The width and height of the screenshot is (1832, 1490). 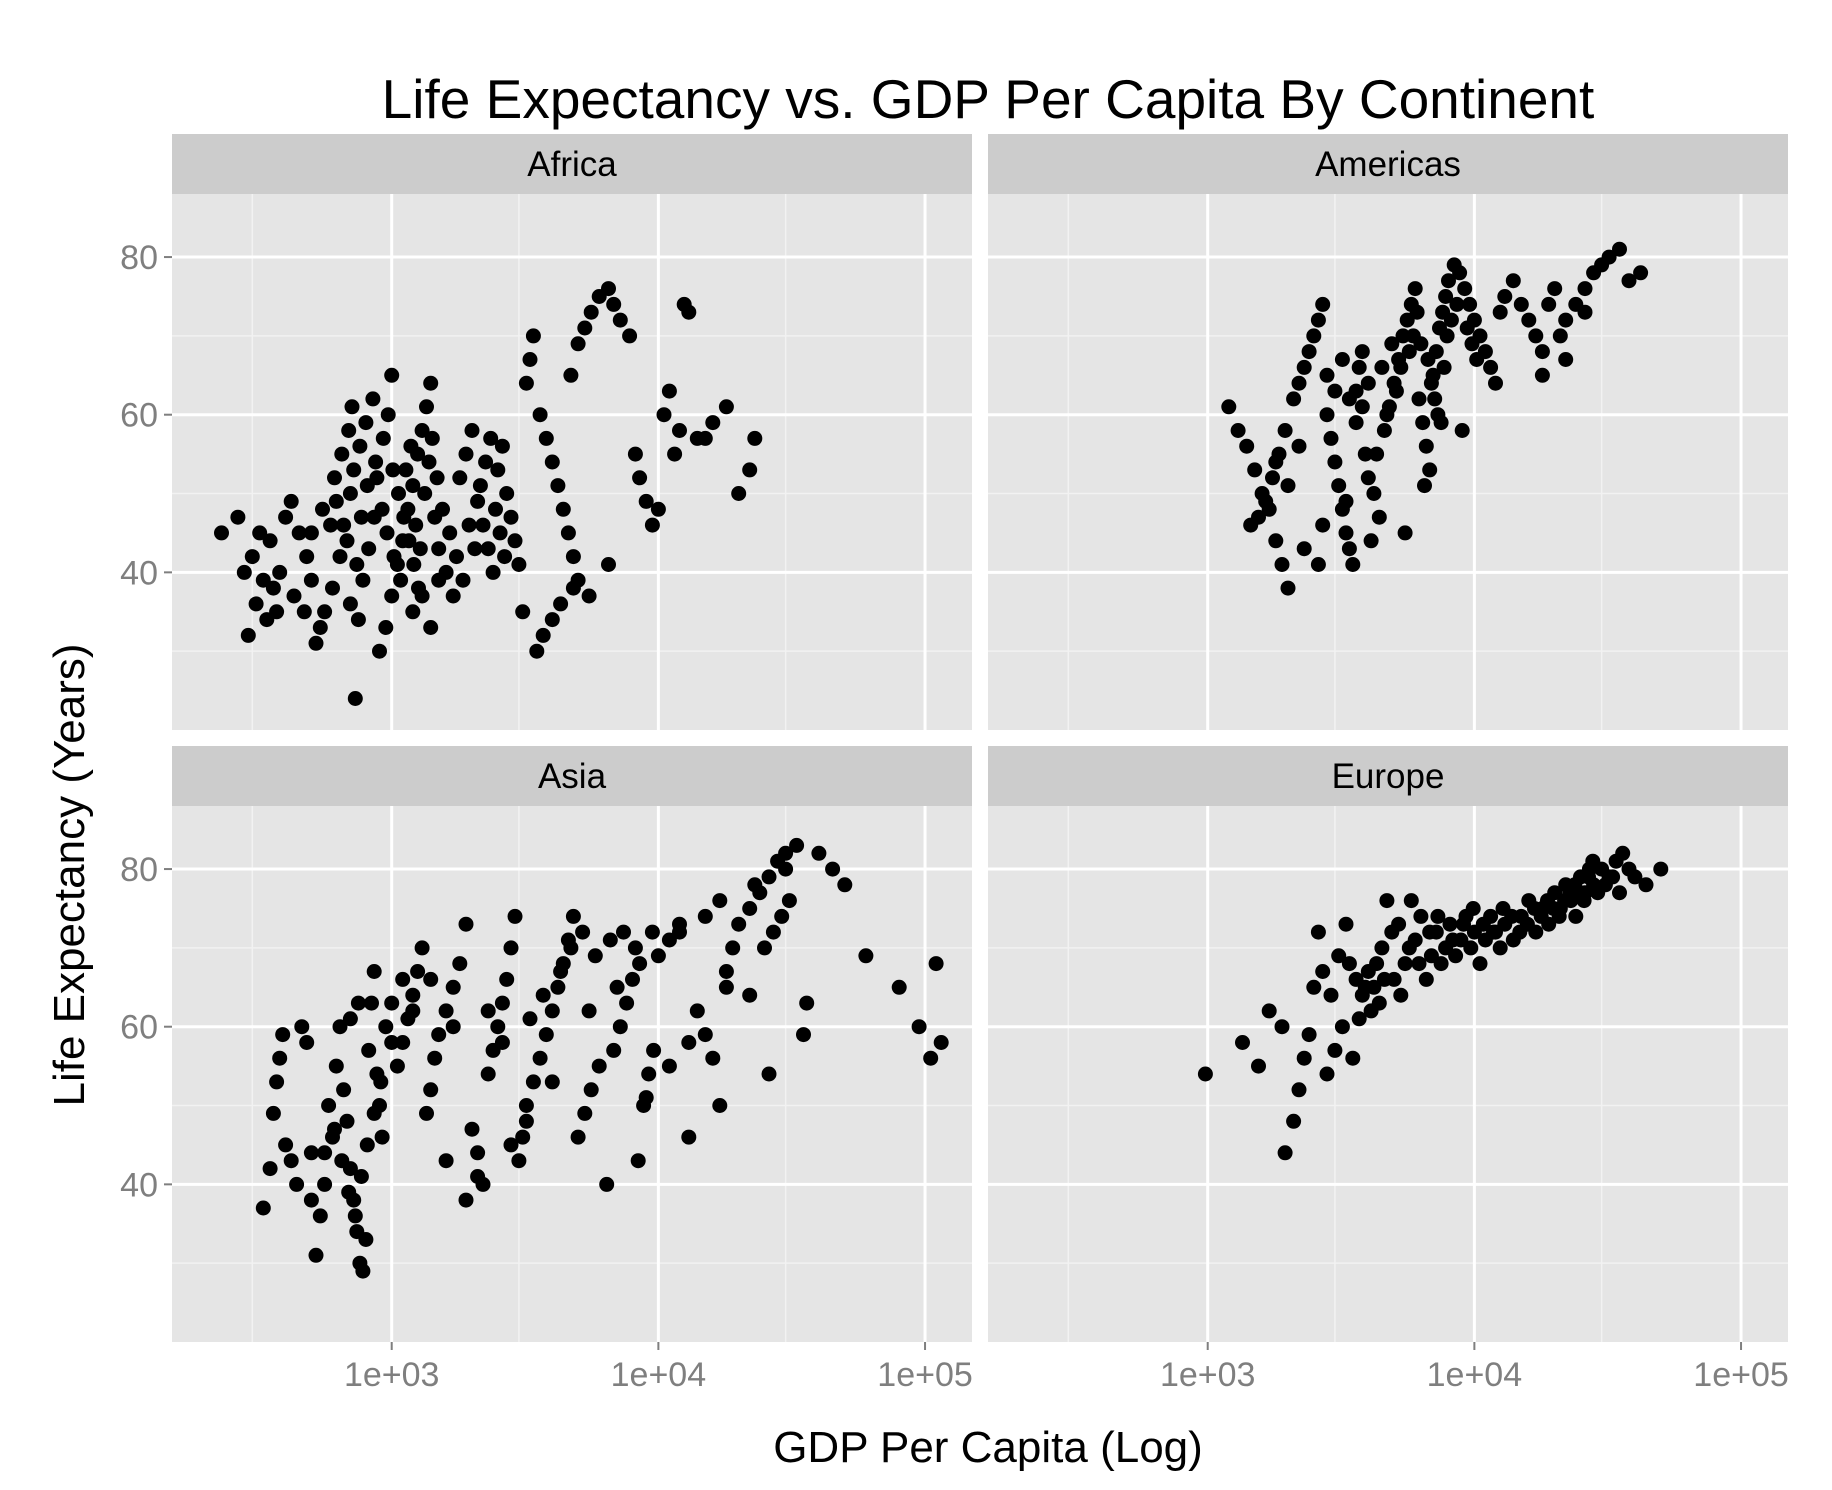 What do you see at coordinates (1388, 164) in the screenshot?
I see `facet-strip-americas` at bounding box center [1388, 164].